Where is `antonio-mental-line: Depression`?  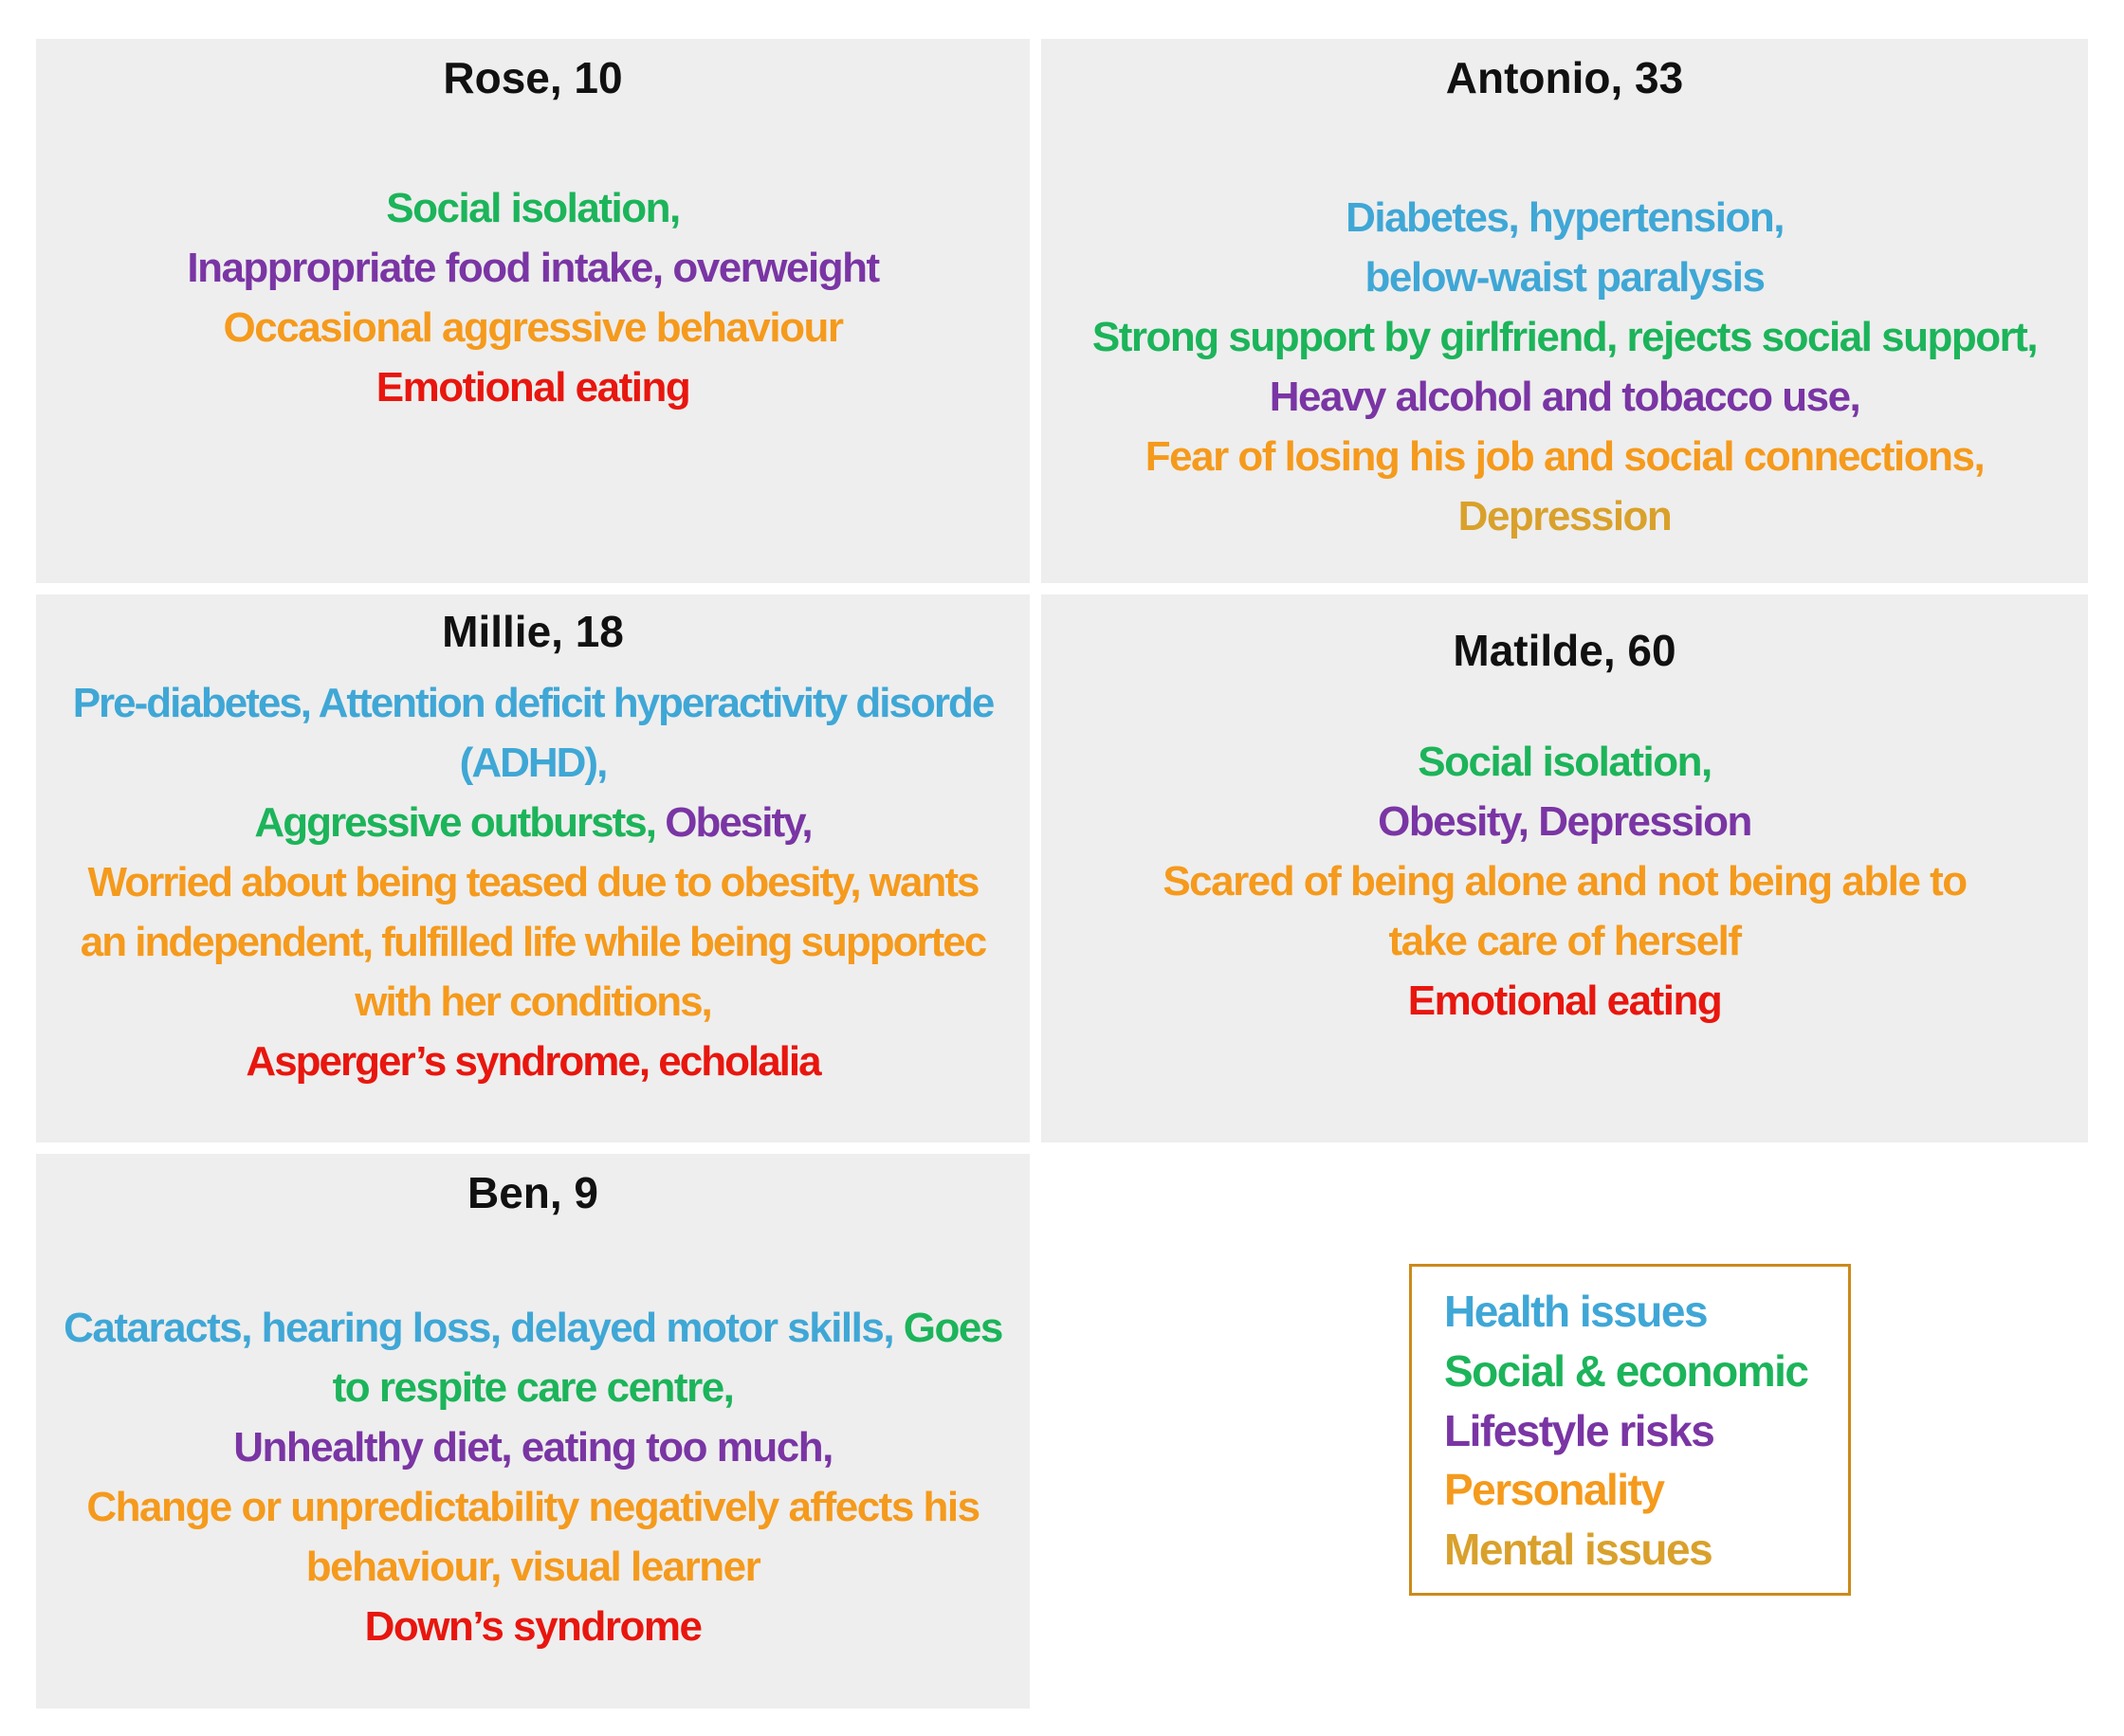
antonio-mental-line: Depression is located at coordinates (1565, 516).